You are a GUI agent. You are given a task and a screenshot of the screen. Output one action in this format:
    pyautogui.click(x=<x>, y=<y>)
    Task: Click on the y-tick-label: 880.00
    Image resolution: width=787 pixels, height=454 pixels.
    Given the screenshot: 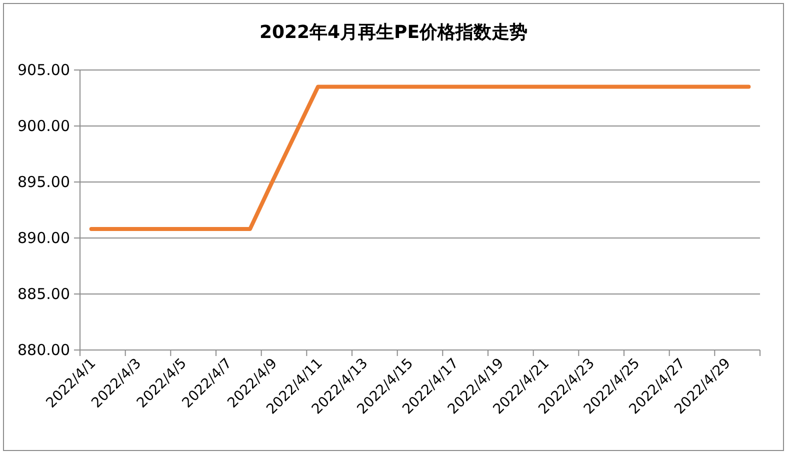 What is the action you would take?
    pyautogui.click(x=44, y=350)
    